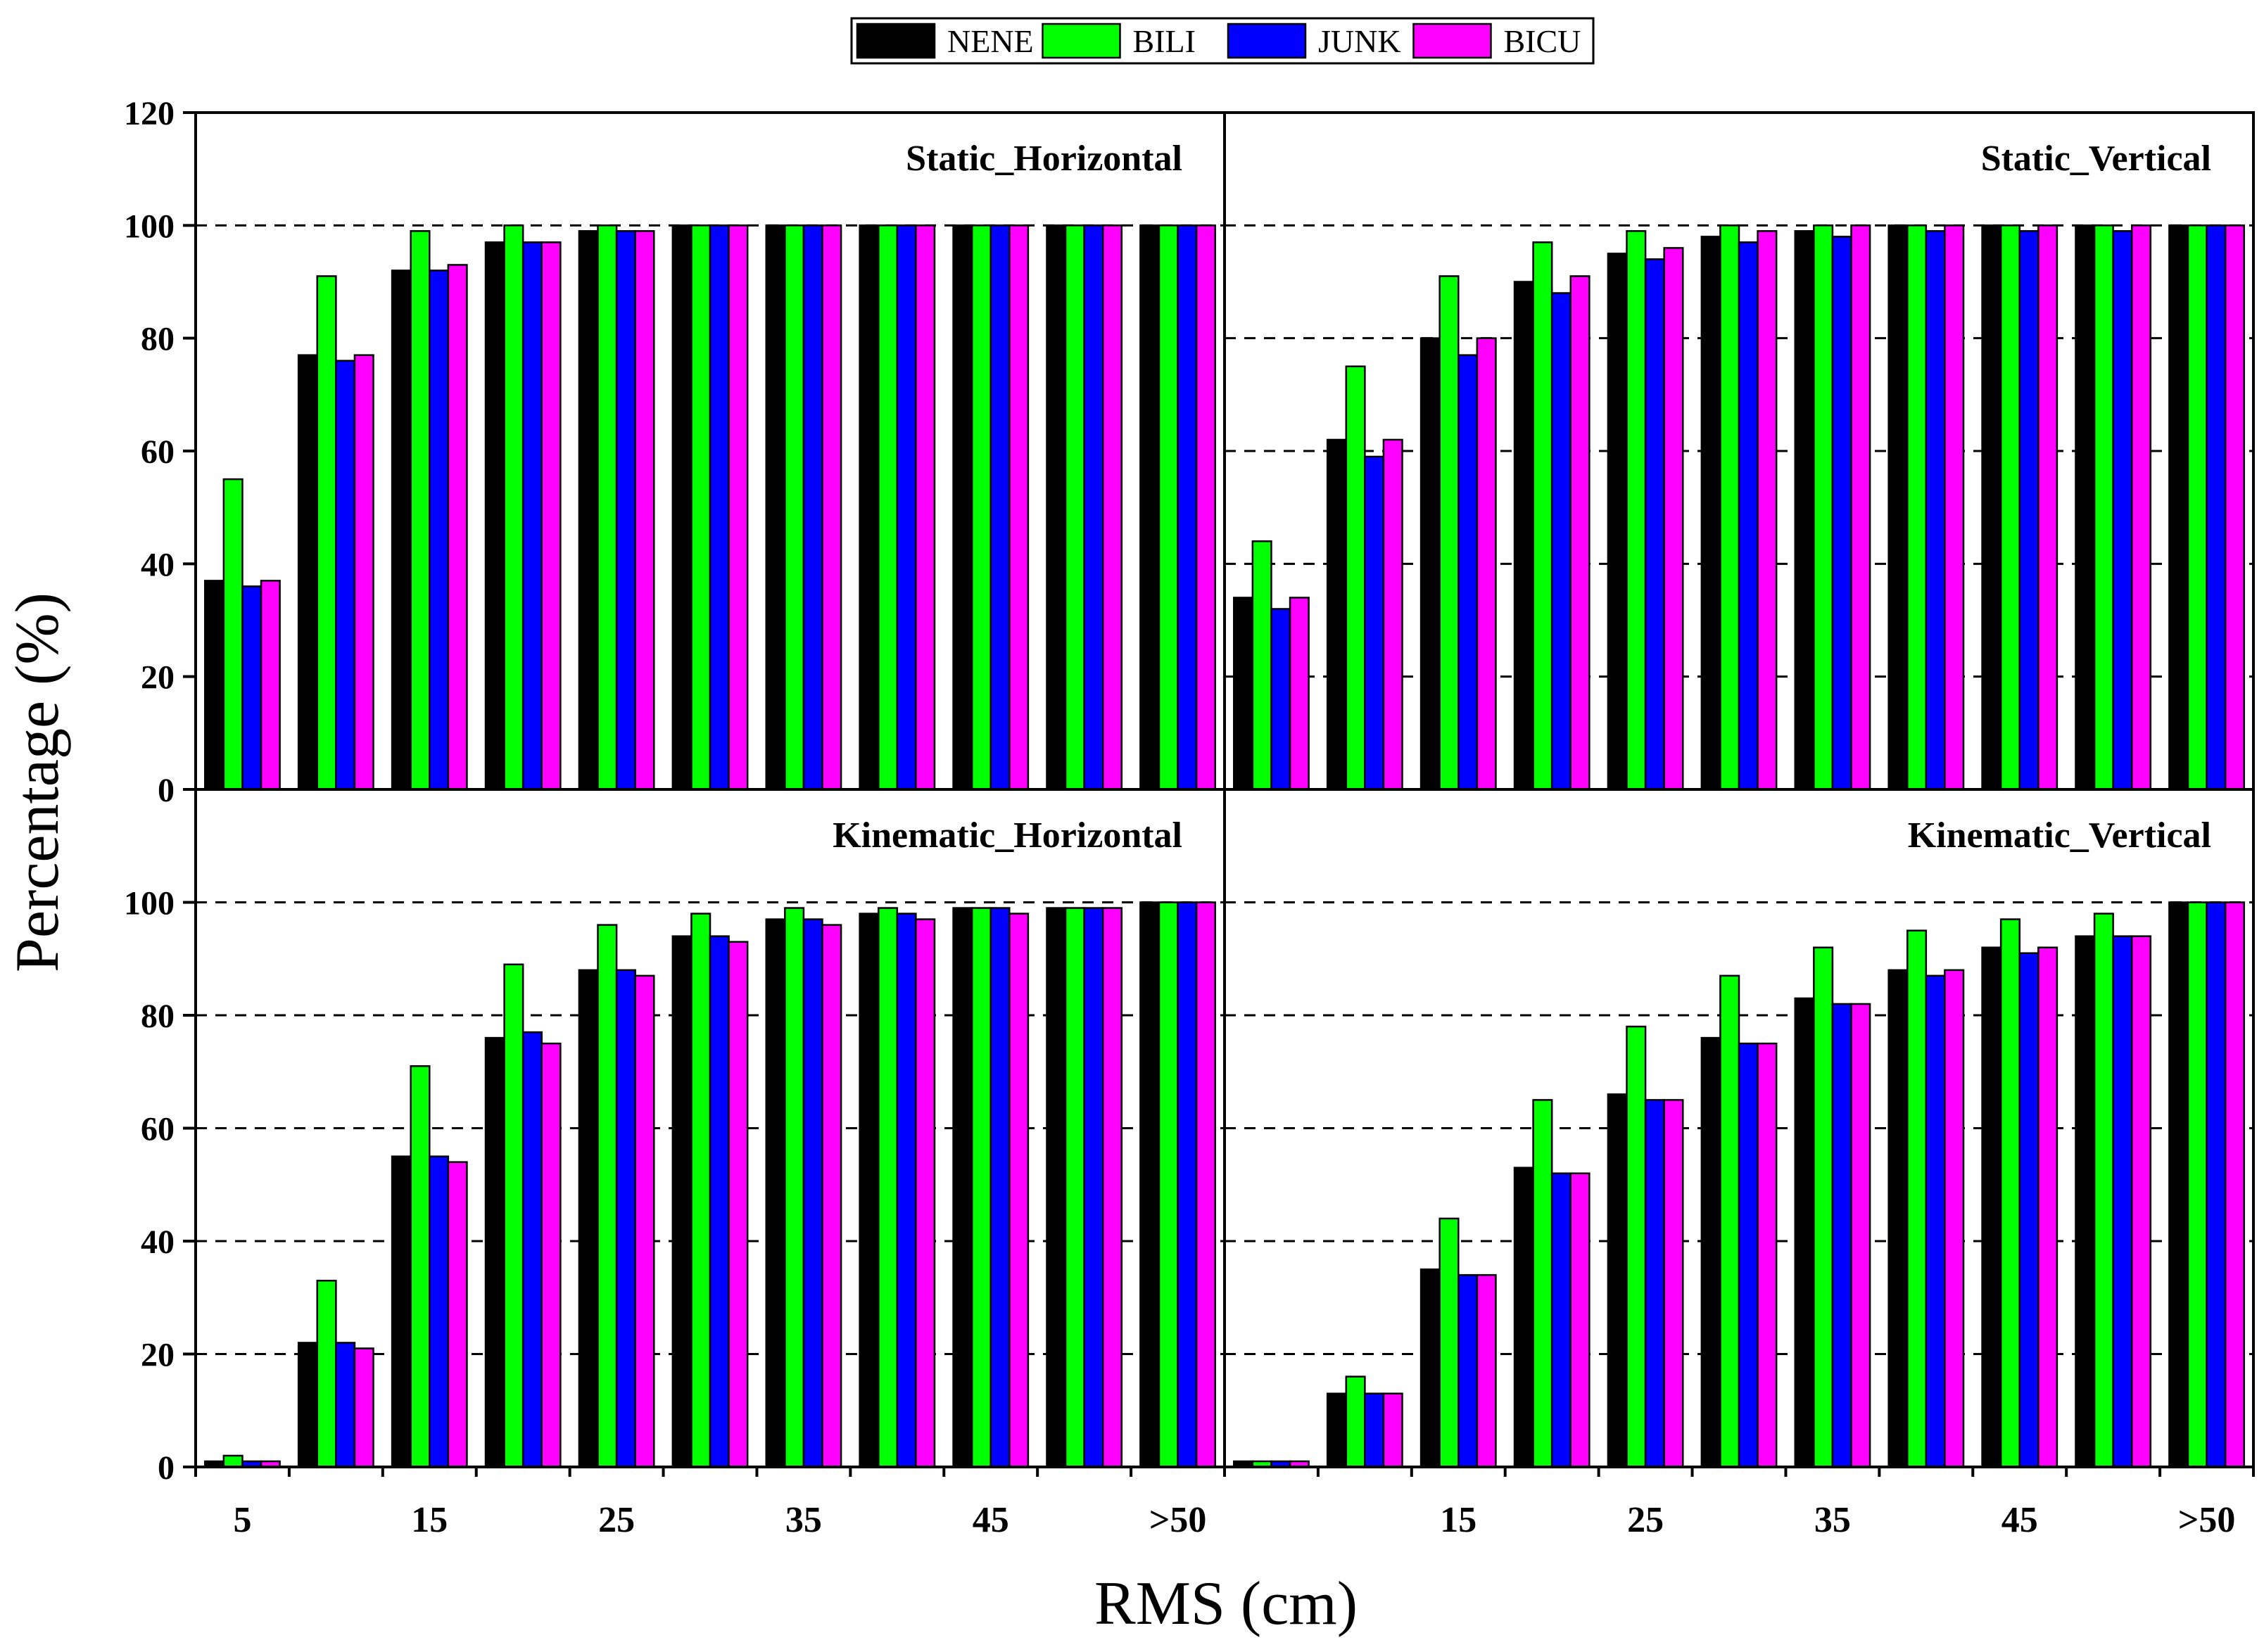 This screenshot has height=1652, width=2264. What do you see at coordinates (1226, 1604) in the screenshot?
I see `x-axis-label: RMS (cm)` at bounding box center [1226, 1604].